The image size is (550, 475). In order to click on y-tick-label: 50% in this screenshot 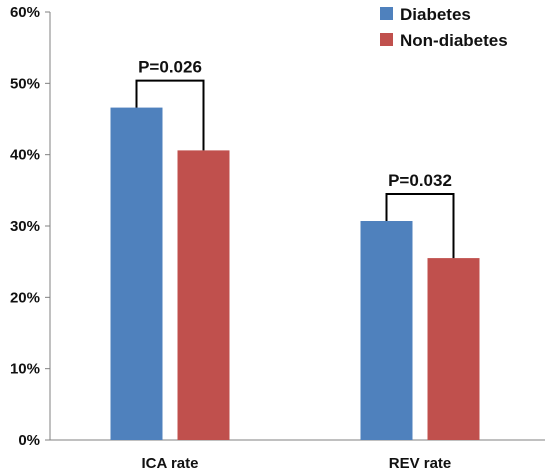, I will do `click(25, 83)`.